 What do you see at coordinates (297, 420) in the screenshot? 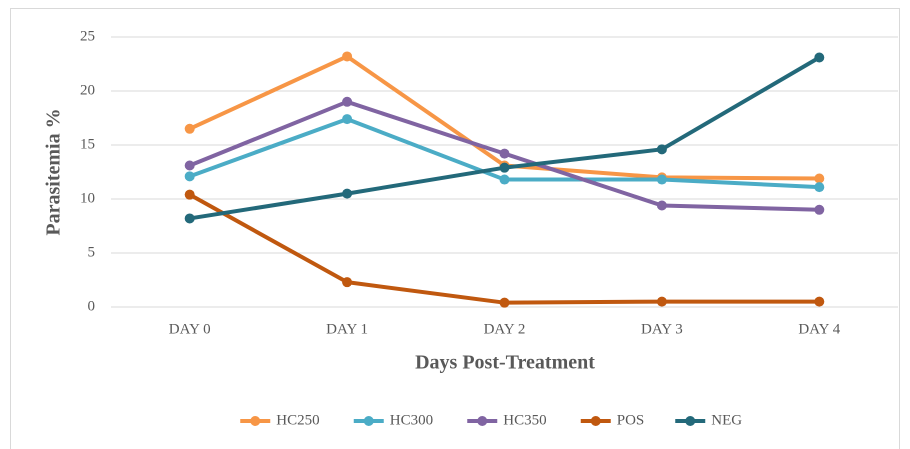
I see `legend-label: HC250` at bounding box center [297, 420].